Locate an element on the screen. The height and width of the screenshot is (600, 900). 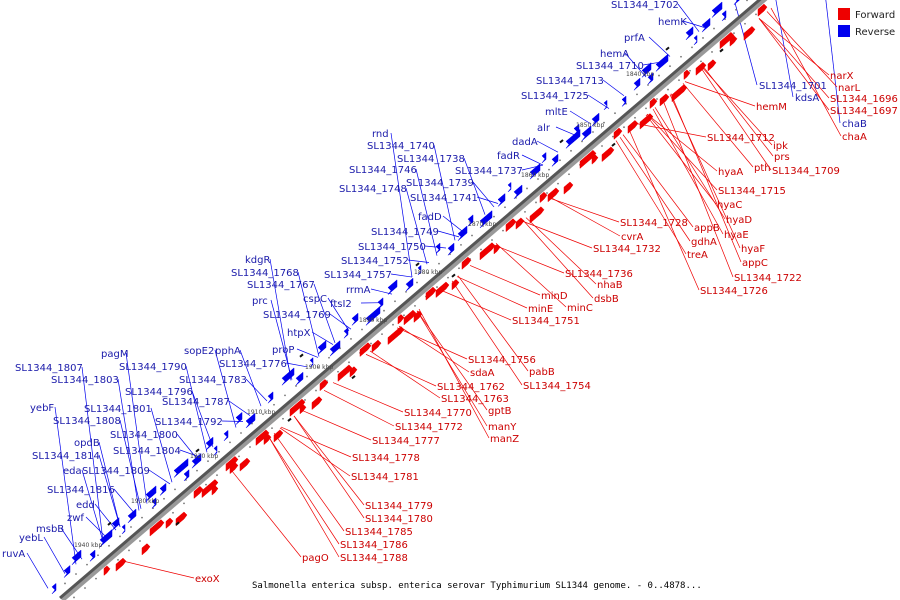
gene-label-prop: proP is located at coordinates (283, 350).